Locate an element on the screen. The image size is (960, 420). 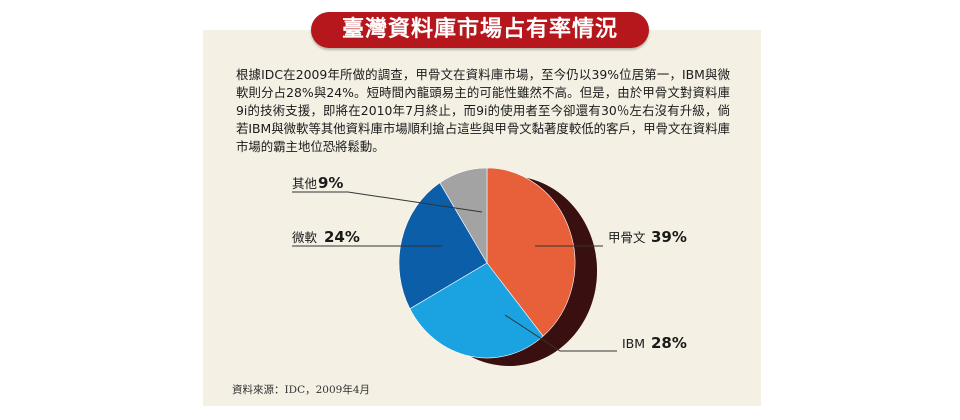
slice-value-label-4: 9% is located at coordinates (330, 183).